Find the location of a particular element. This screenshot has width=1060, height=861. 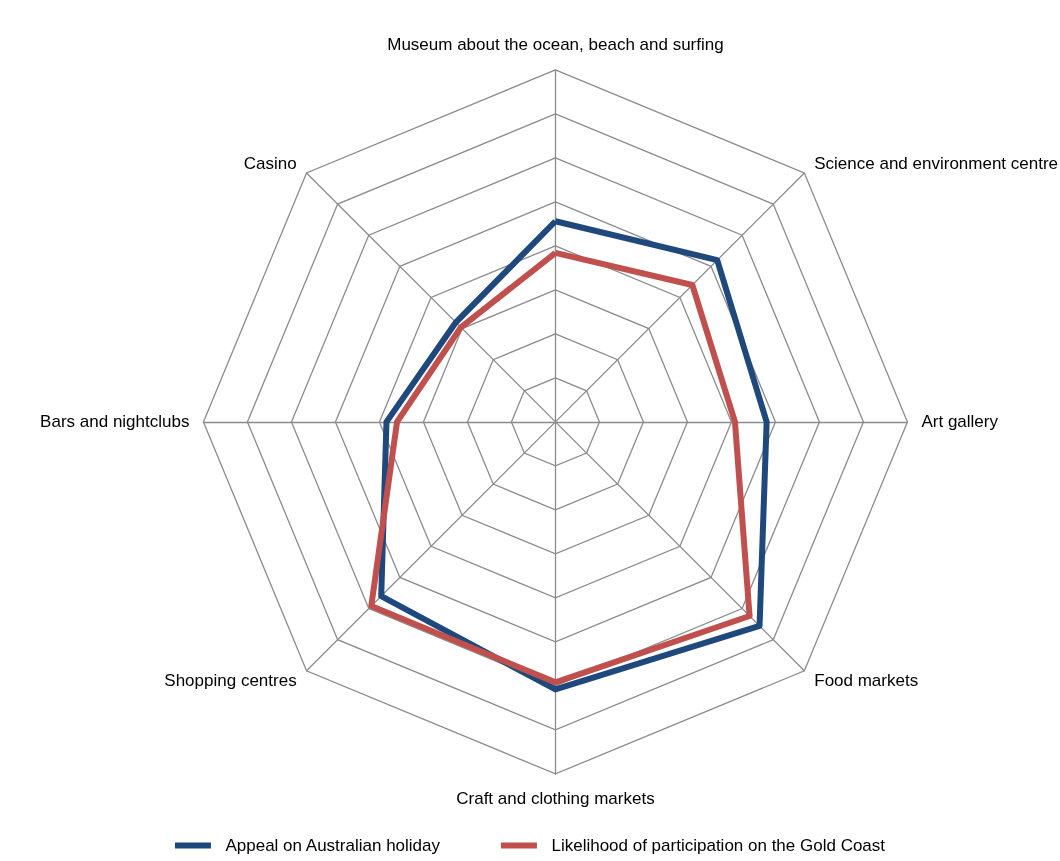

spoke-label: Science and environment centre is located at coordinates (936, 163).